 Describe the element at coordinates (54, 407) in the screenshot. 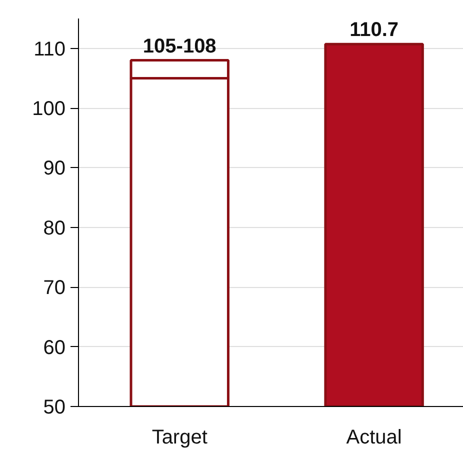

I see `y-tick-label: 50` at that location.